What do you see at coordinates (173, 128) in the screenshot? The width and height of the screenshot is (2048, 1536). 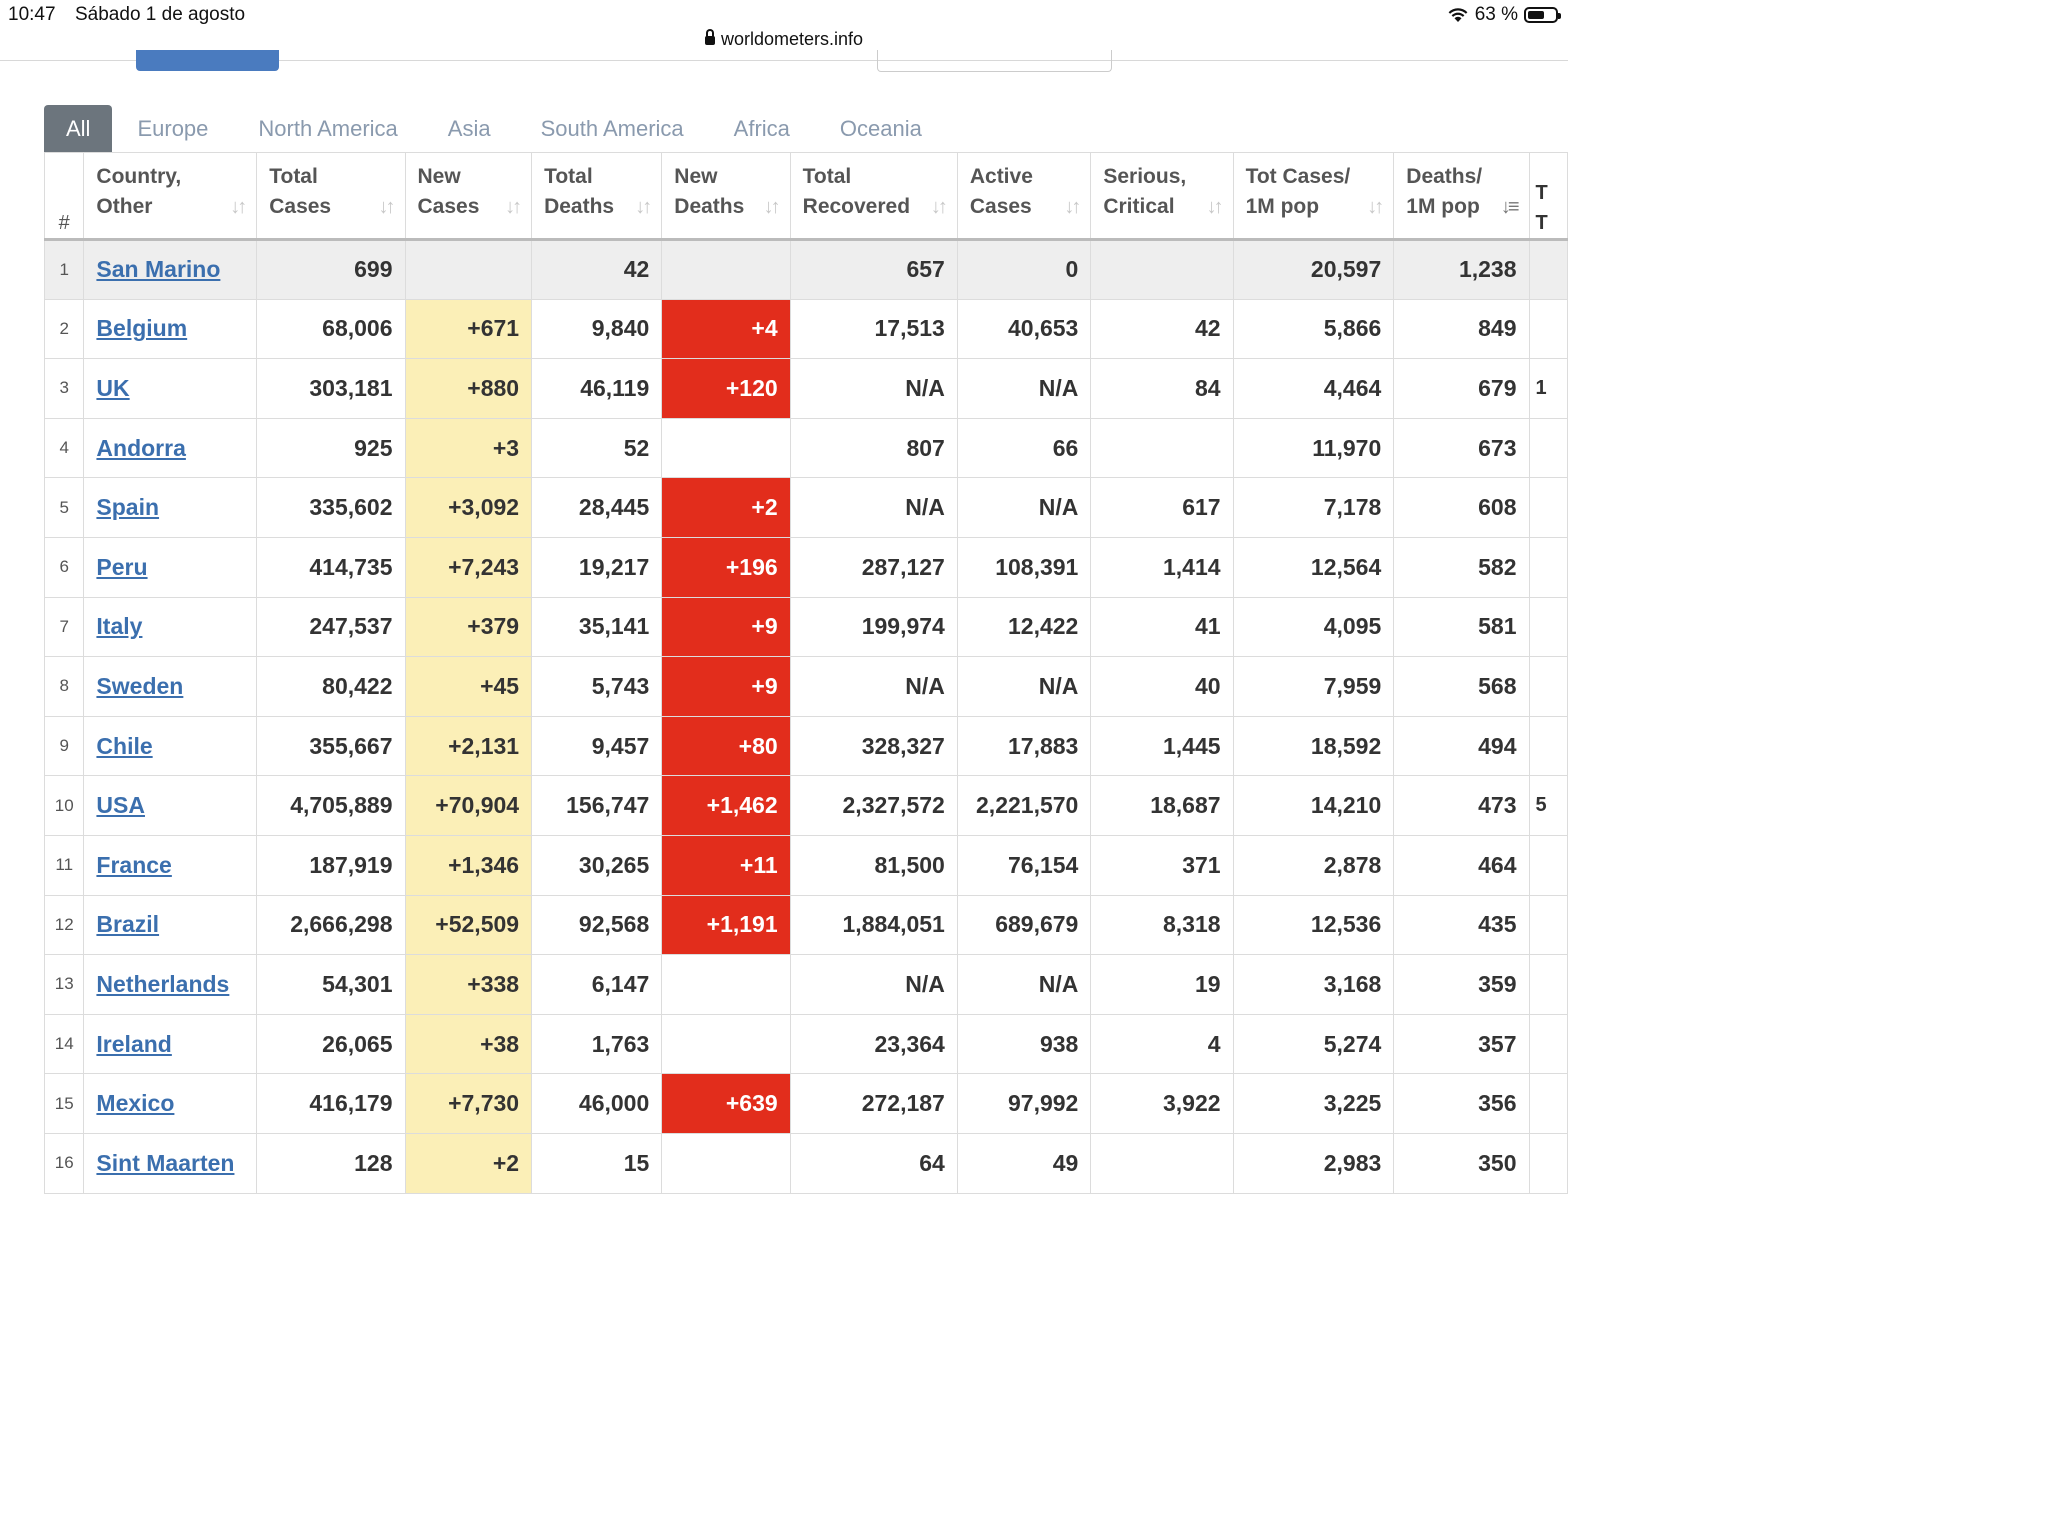 I see `tab-europe: Europe` at bounding box center [173, 128].